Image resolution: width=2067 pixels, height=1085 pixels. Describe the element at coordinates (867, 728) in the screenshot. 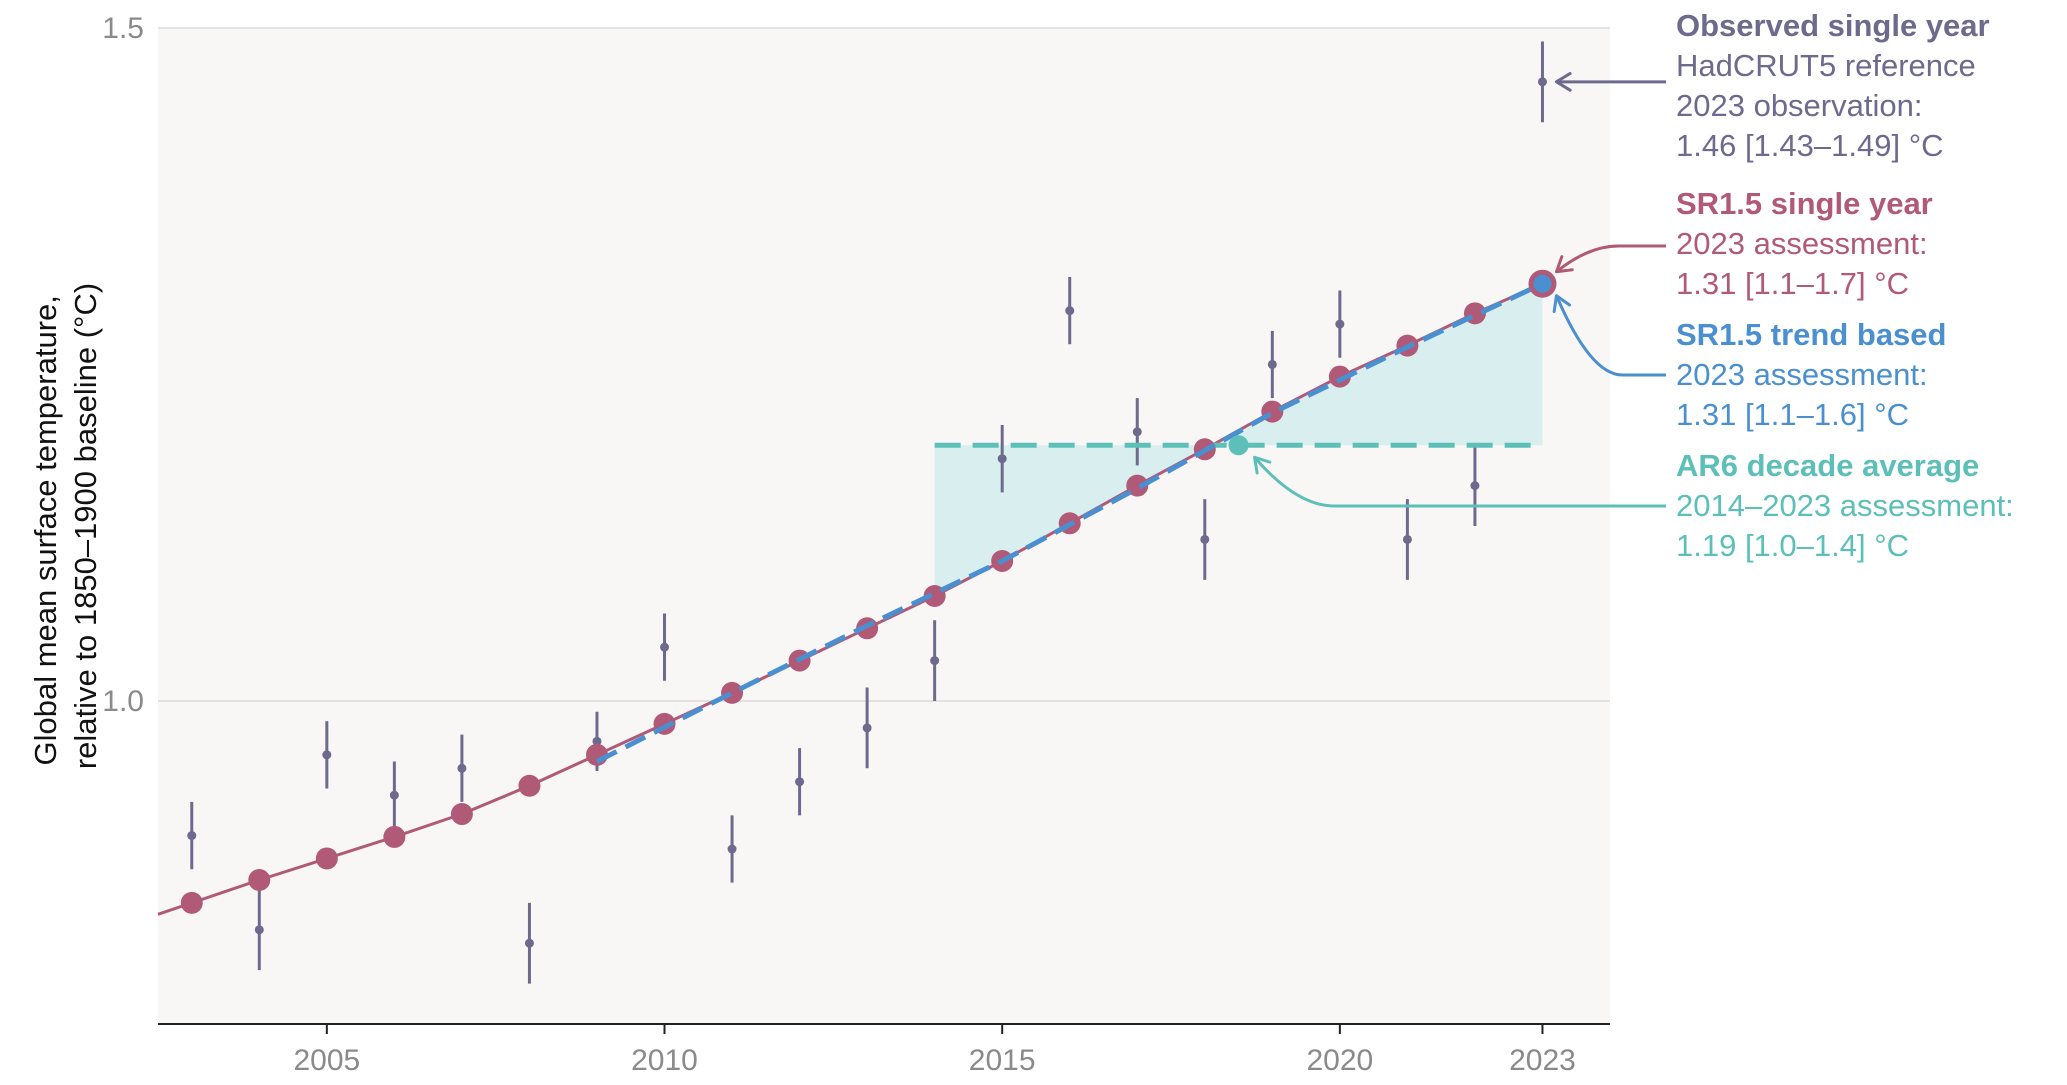

I see `observed-point-2013` at that location.